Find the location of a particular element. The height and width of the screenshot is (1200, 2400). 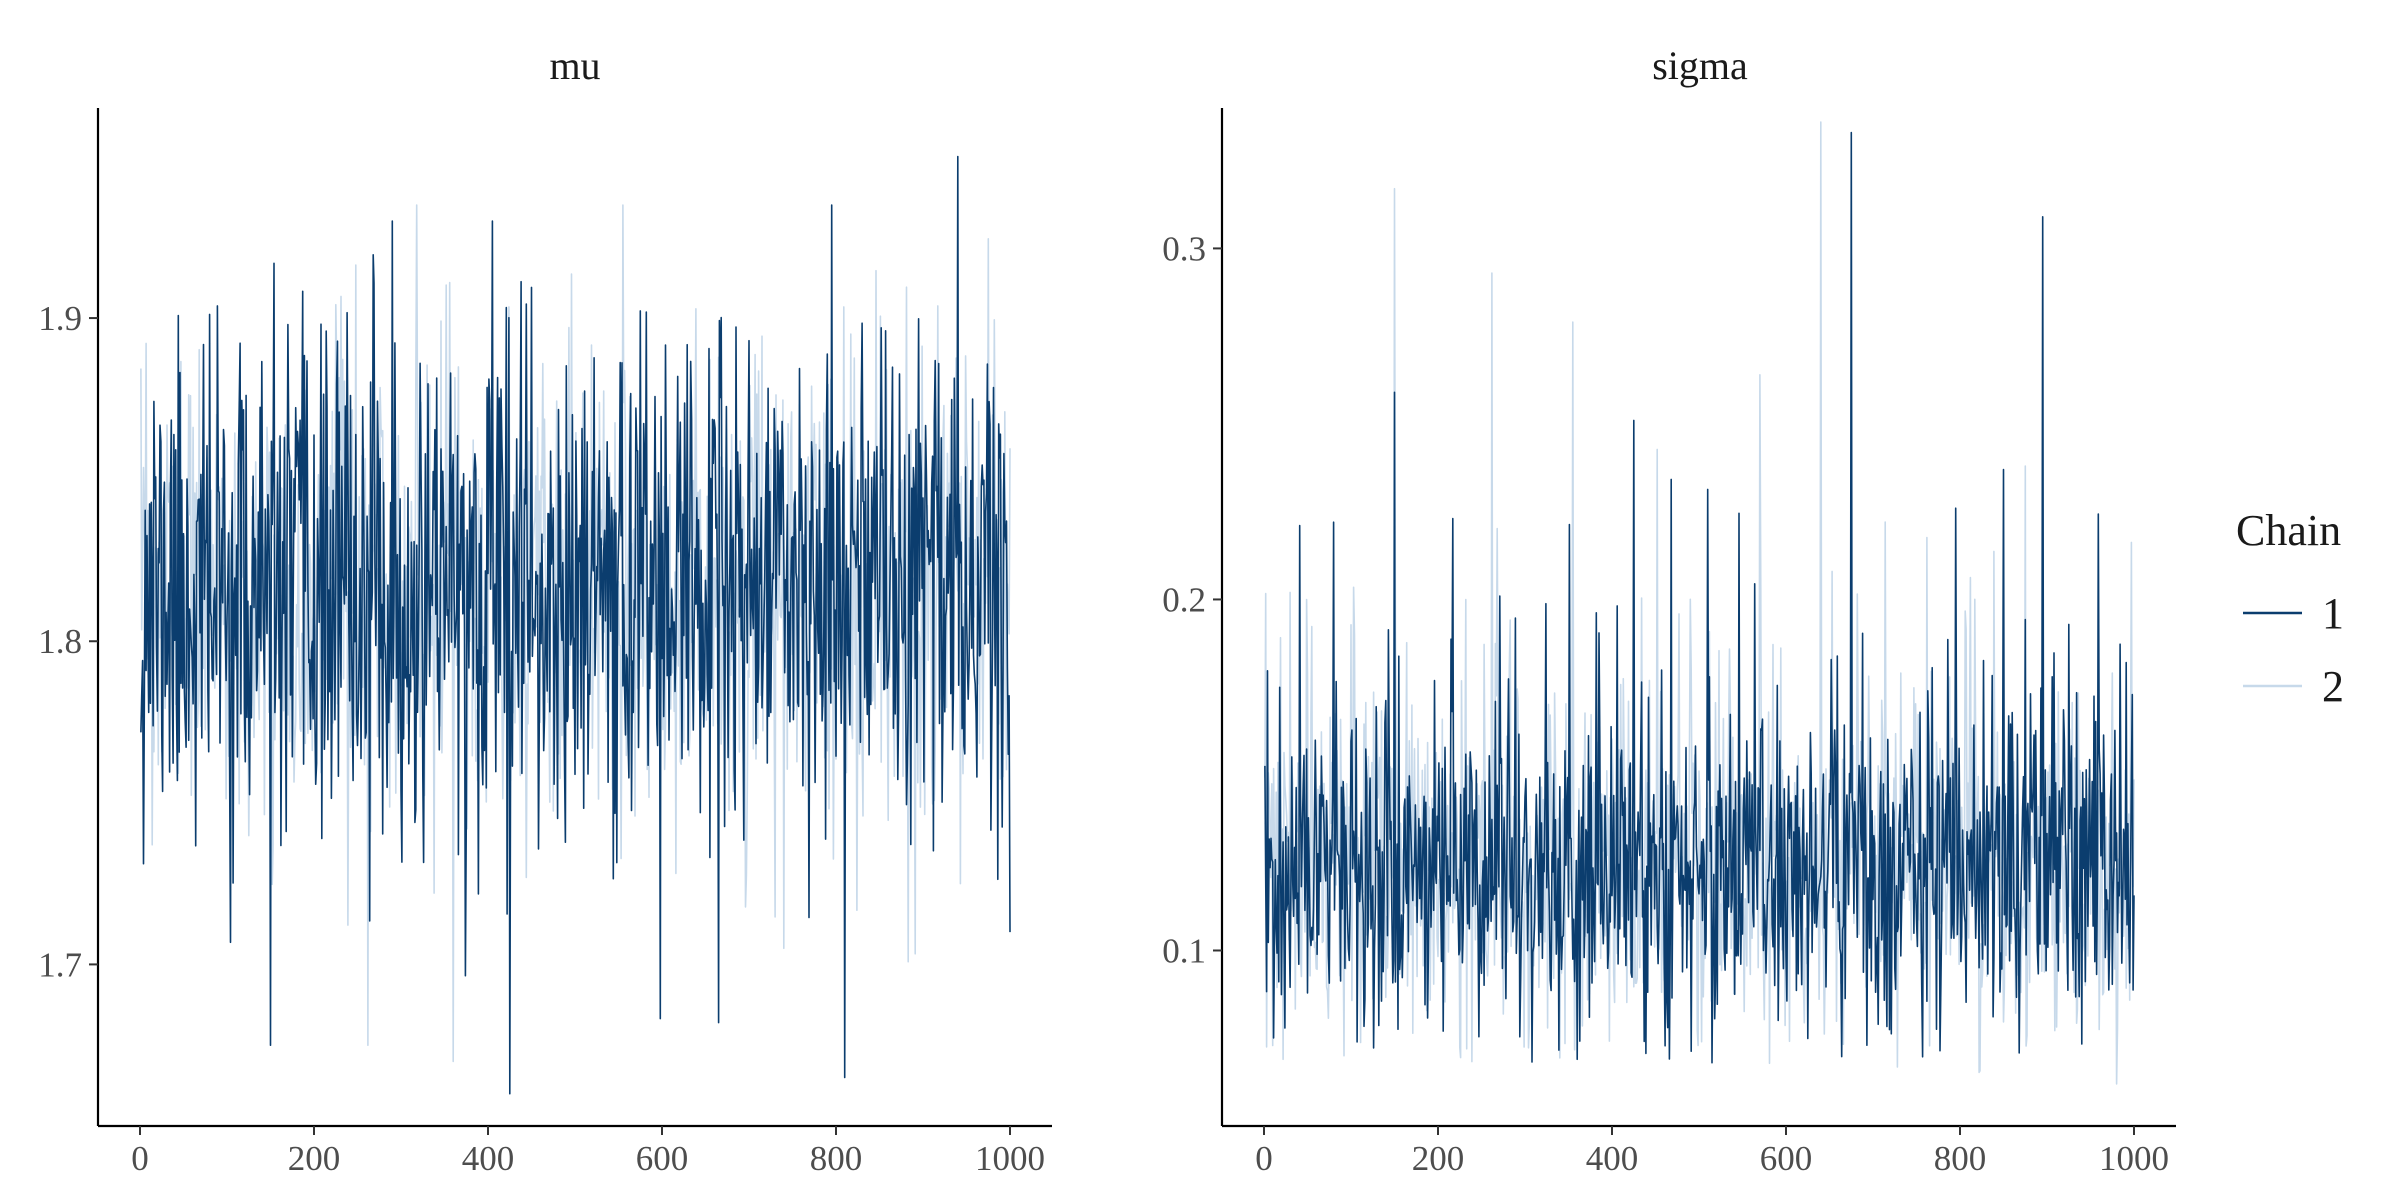

y-tick-label: 0.3 is located at coordinates (1184, 248).